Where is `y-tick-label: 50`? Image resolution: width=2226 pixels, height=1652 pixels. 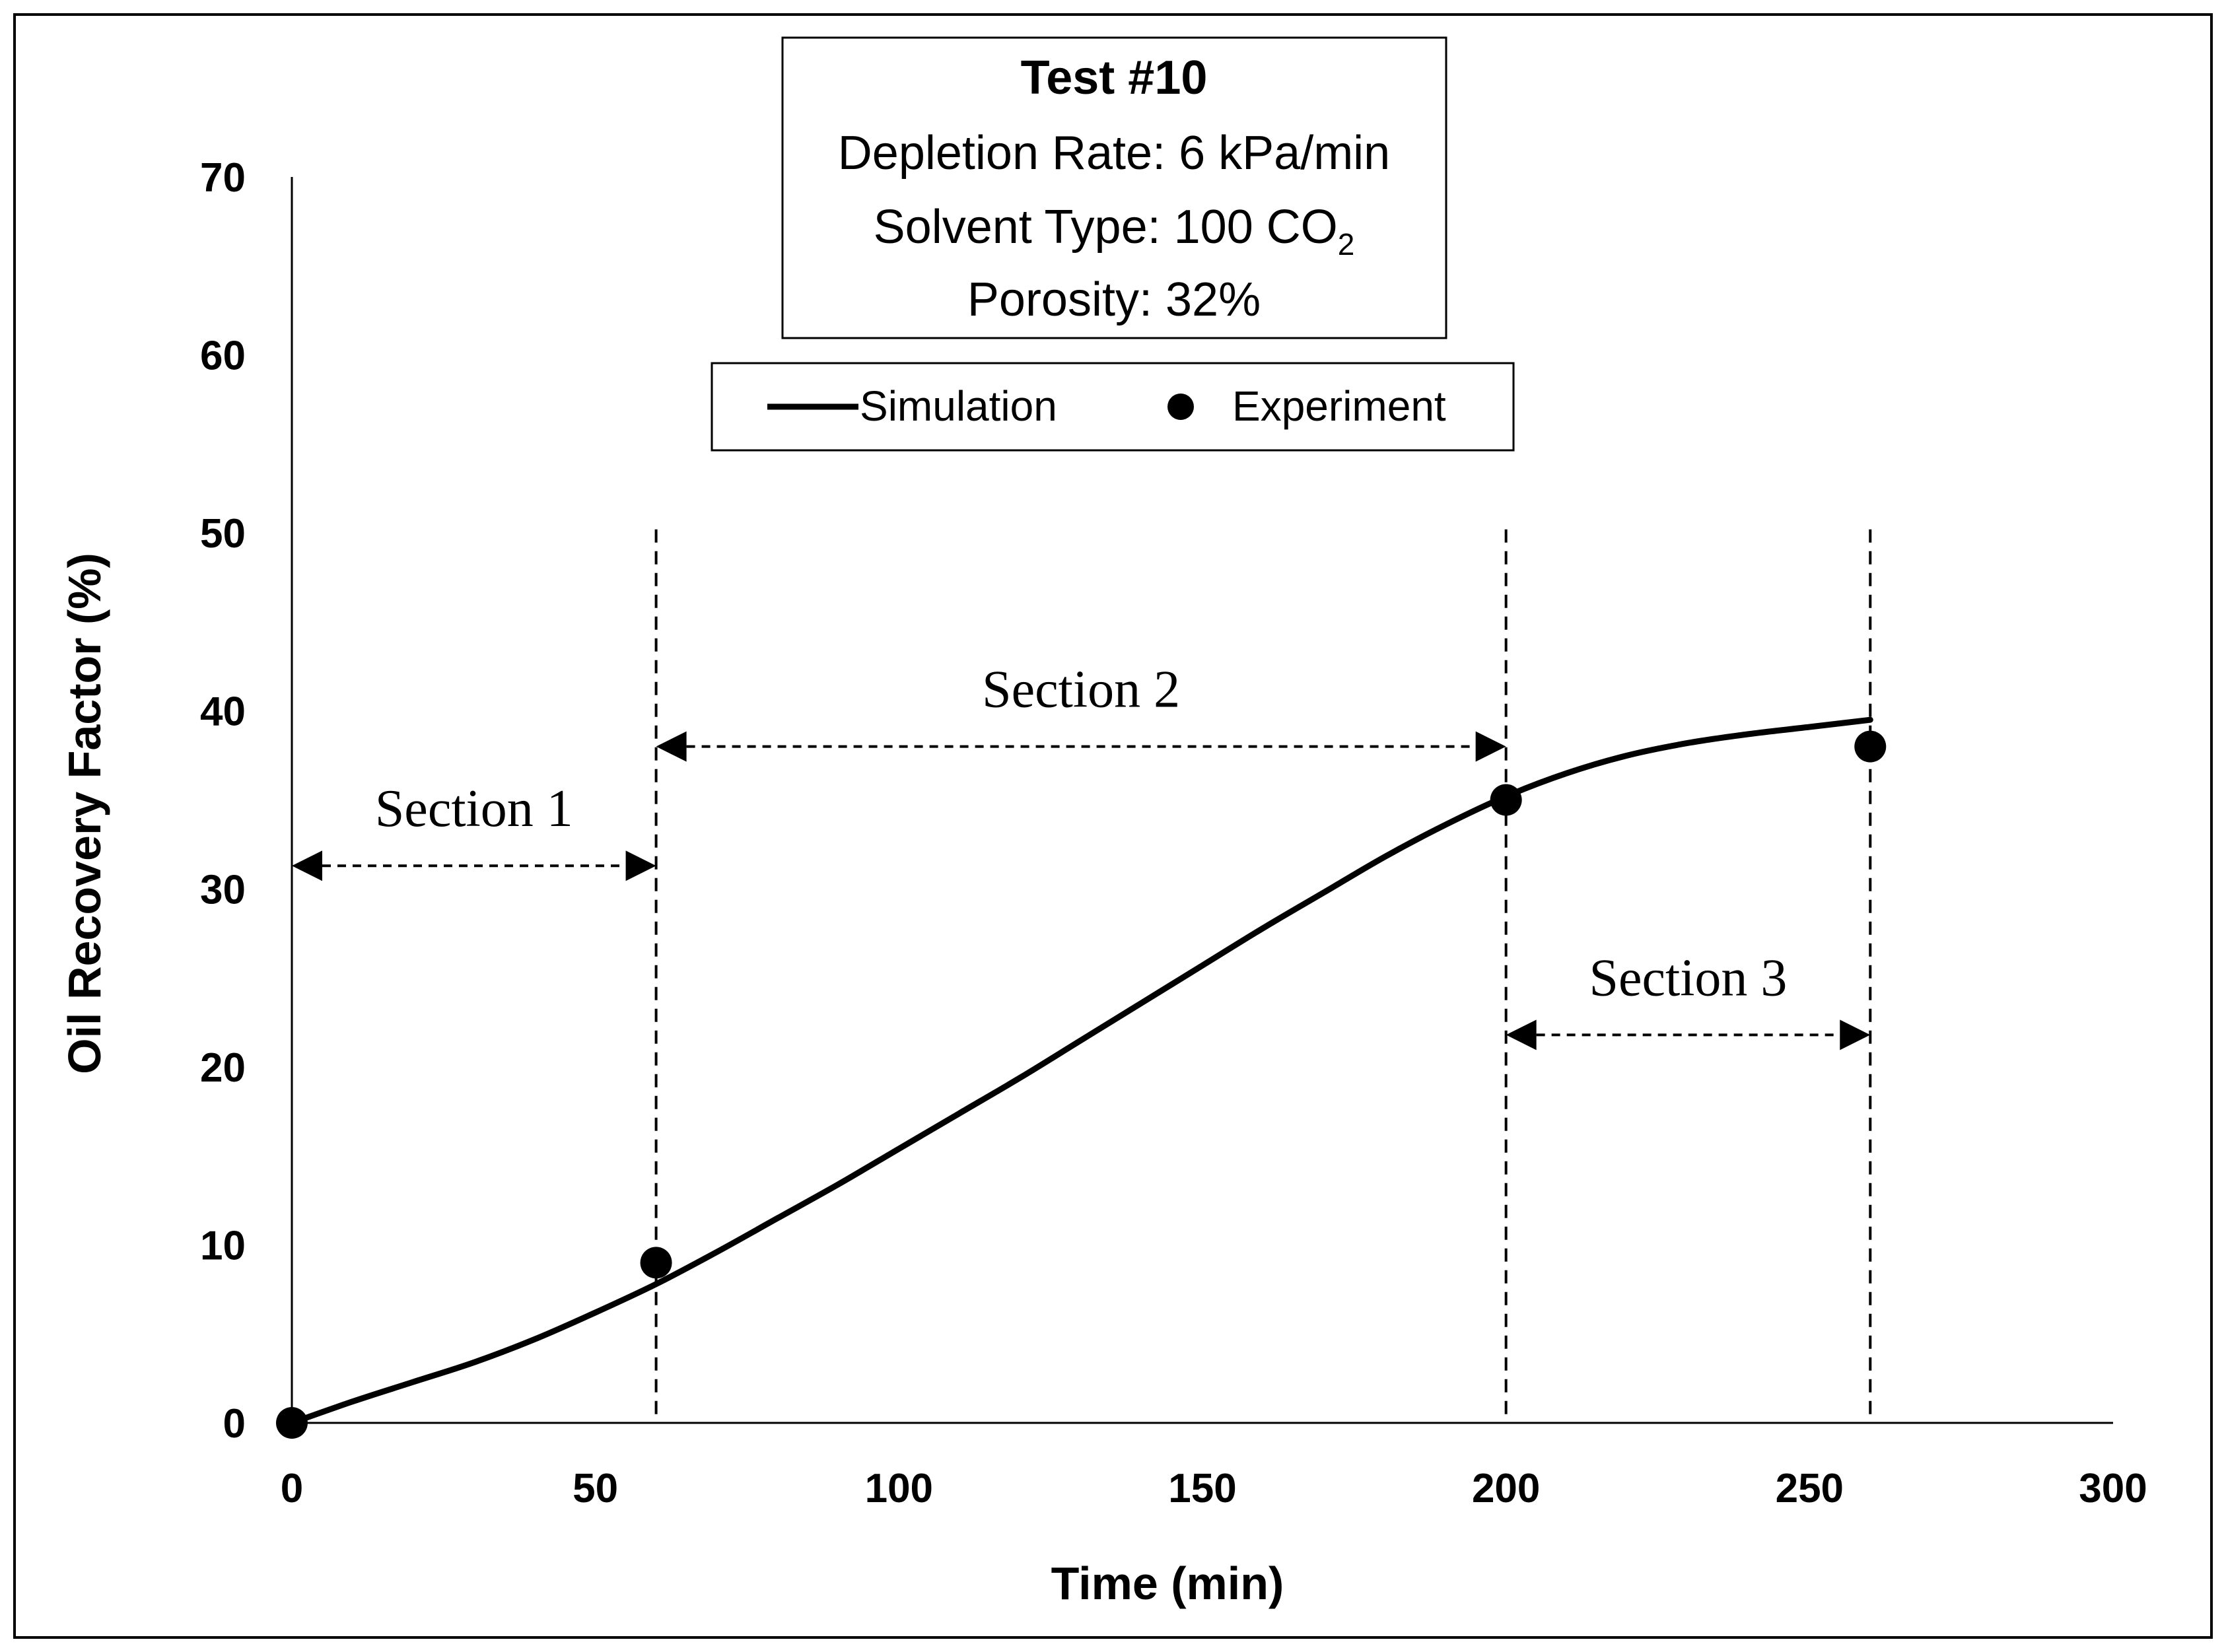
y-tick-label: 50 is located at coordinates (223, 534).